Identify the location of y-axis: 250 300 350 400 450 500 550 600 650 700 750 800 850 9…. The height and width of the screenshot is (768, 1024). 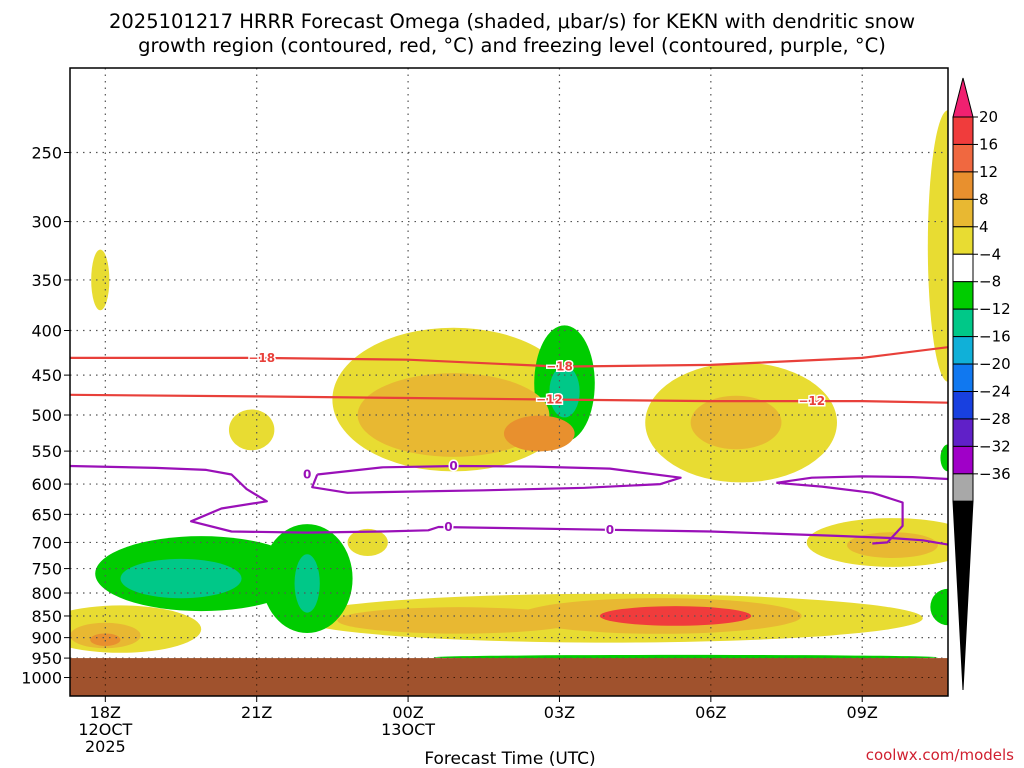
(45, 416).